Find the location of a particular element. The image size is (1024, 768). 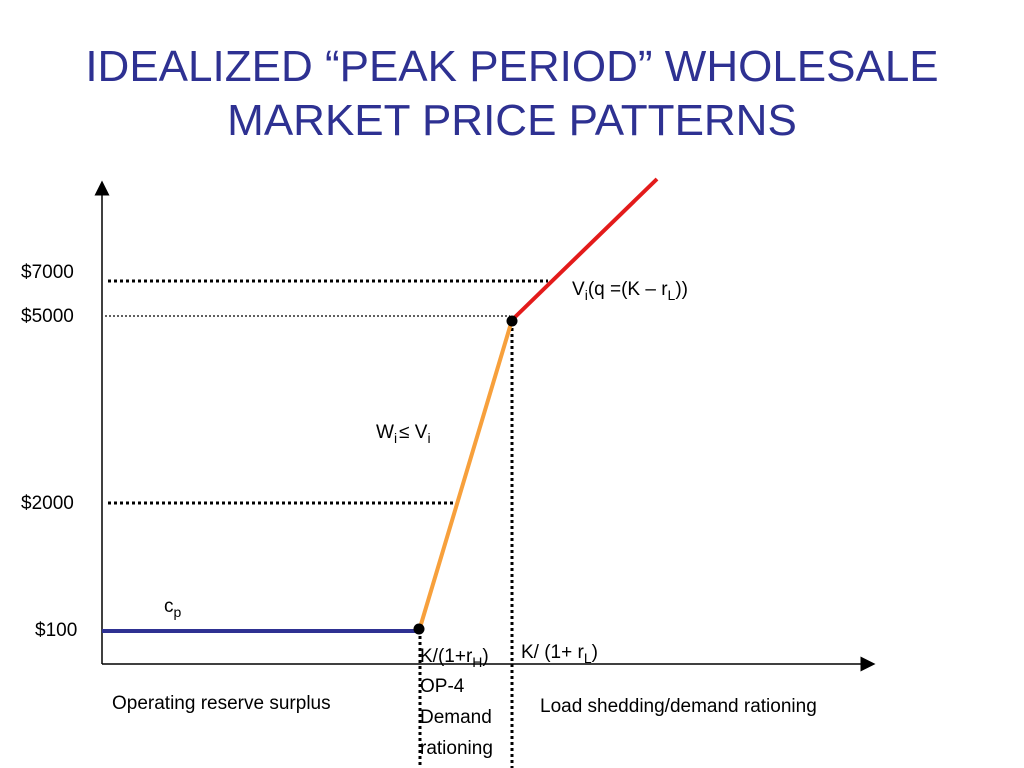

series-label-cp: cp is located at coordinates (173, 608).